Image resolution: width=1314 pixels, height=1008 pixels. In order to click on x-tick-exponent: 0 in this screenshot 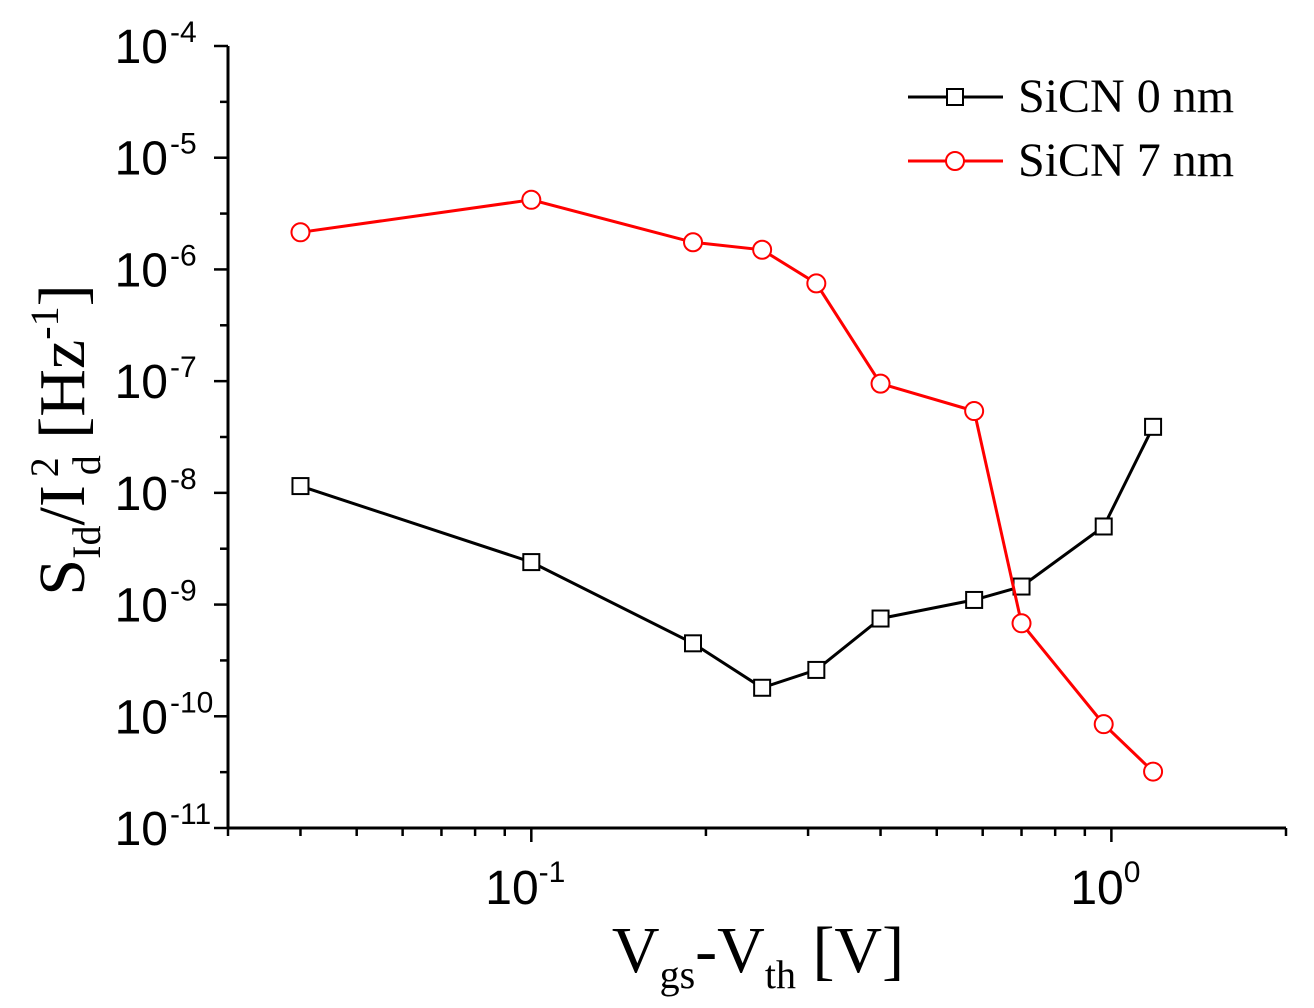, I will do `click(1132, 872)`.